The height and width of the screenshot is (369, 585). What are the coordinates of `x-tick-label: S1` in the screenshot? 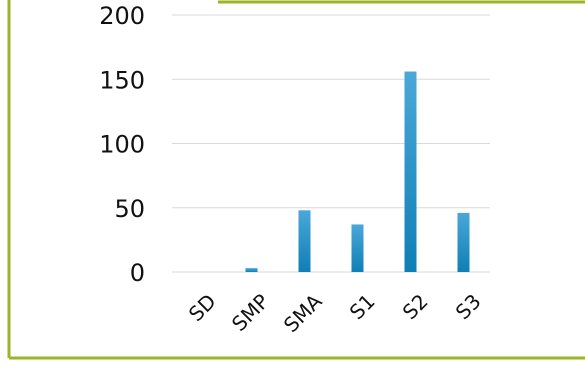 It's located at (362, 306).